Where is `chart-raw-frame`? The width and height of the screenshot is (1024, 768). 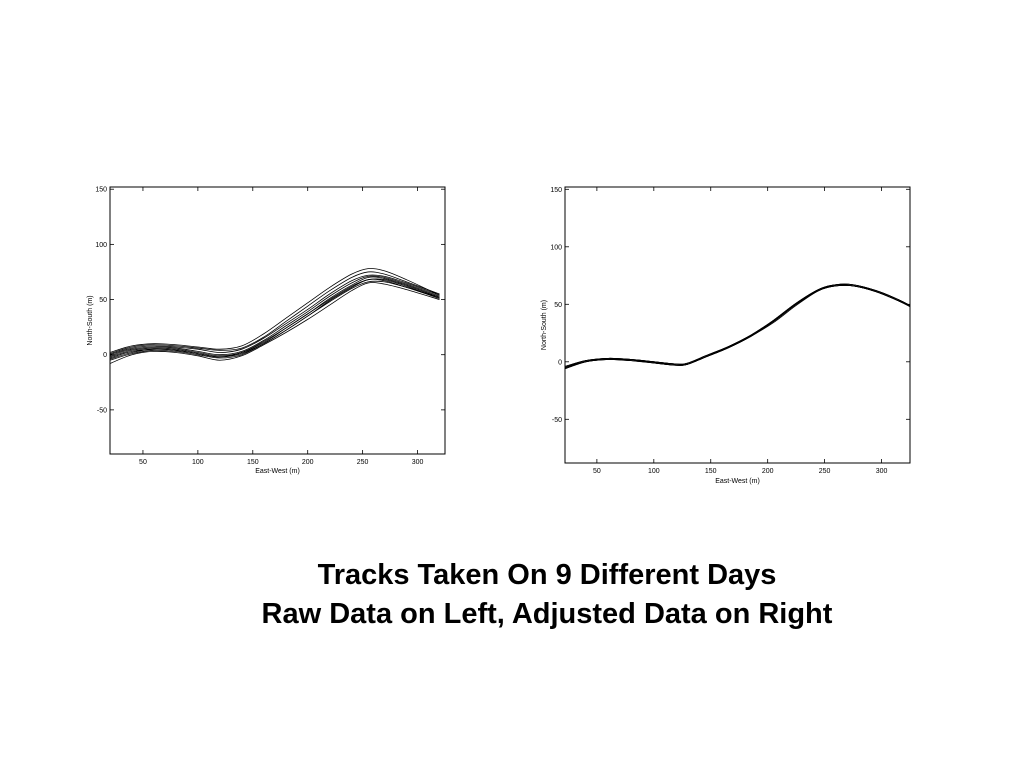 chart-raw-frame is located at coordinates (277, 320).